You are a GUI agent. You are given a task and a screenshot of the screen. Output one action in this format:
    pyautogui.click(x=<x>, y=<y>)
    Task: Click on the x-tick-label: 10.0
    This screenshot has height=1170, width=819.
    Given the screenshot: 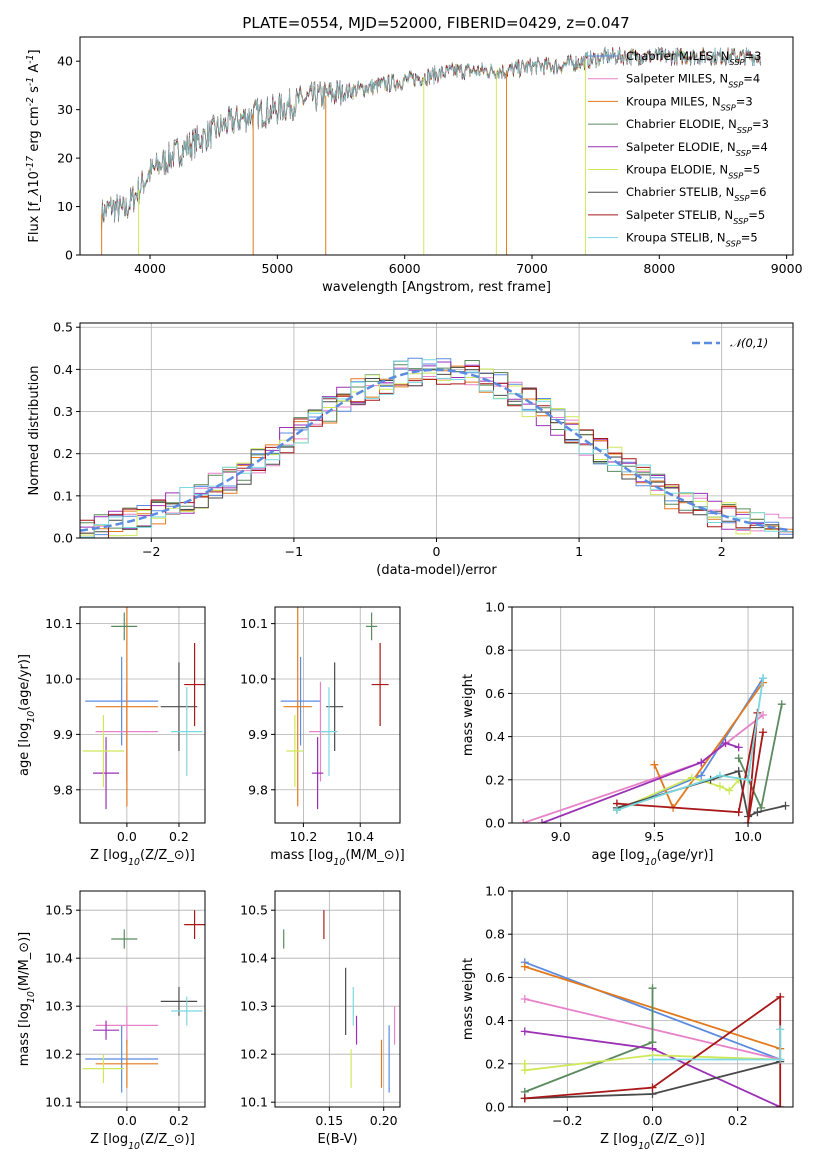 What is the action you would take?
    pyautogui.click(x=748, y=836)
    